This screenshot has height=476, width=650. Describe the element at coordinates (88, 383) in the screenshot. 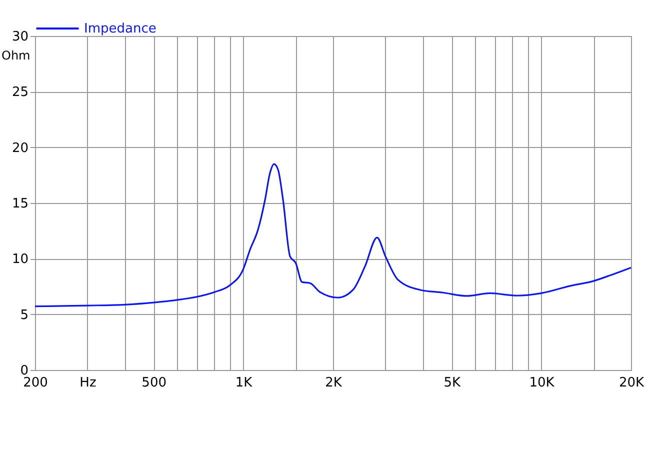

I see `x-tick-label: Hz` at that location.